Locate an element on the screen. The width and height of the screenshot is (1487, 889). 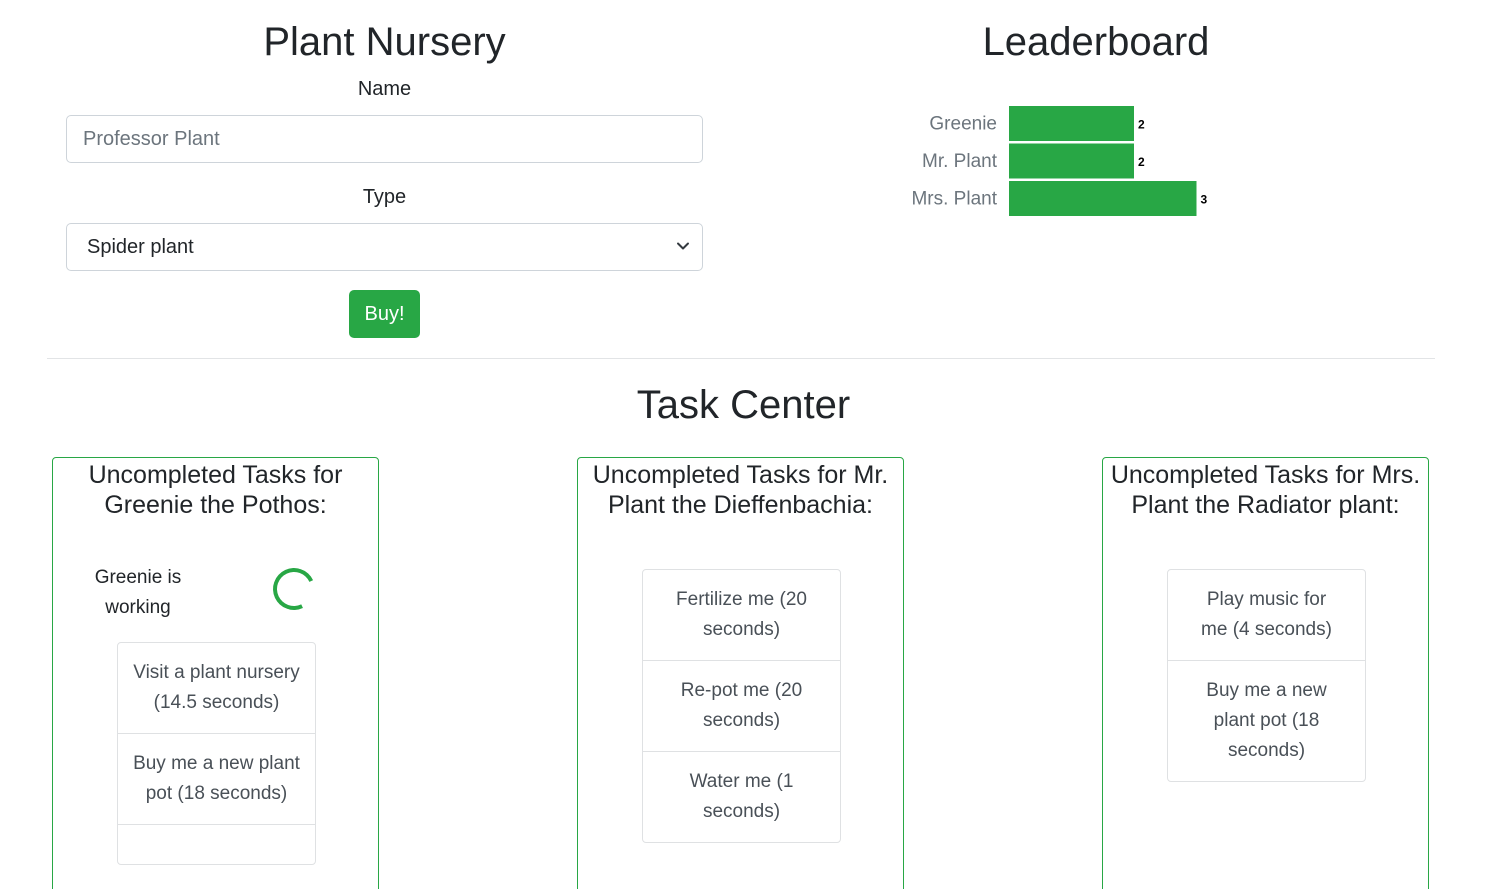
name-input is located at coordinates (384, 139).